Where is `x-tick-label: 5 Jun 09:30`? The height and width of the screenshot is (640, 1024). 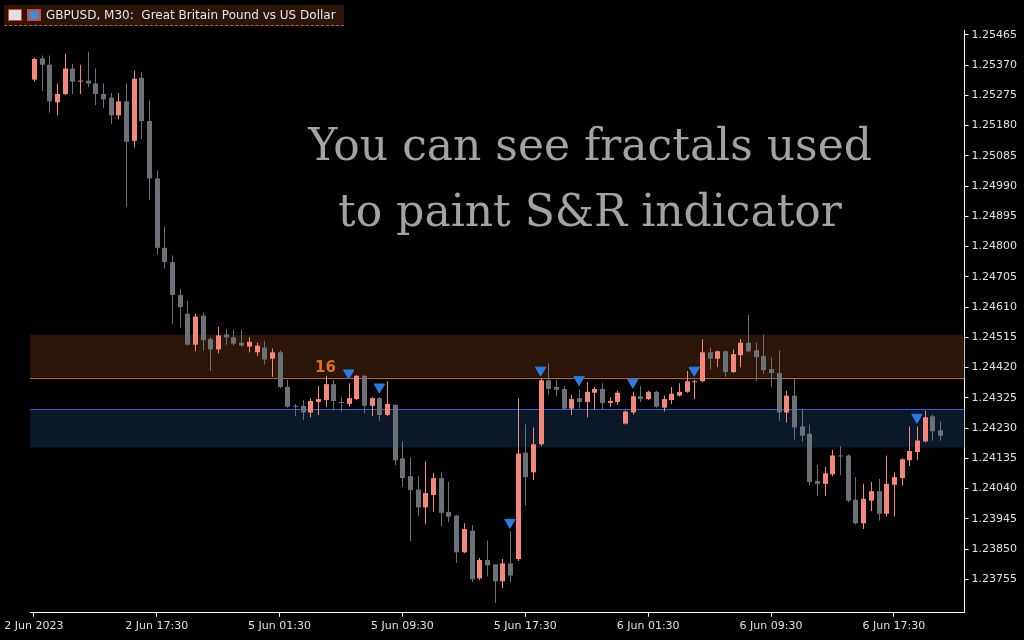 x-tick-label: 5 Jun 09:30 is located at coordinates (402, 626).